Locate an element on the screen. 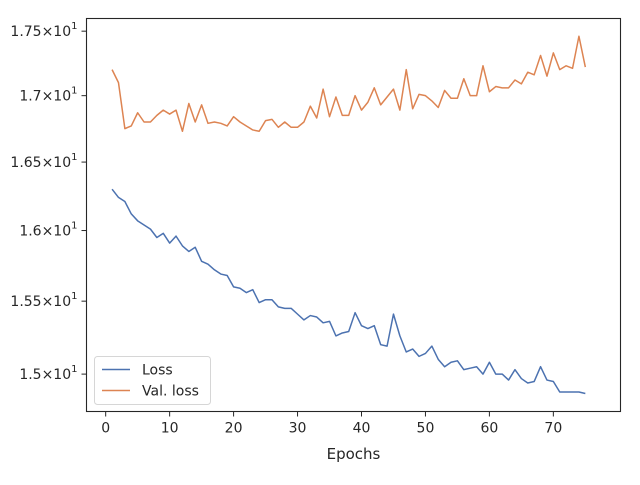  x-tick-label: 20 is located at coordinates (234, 429).